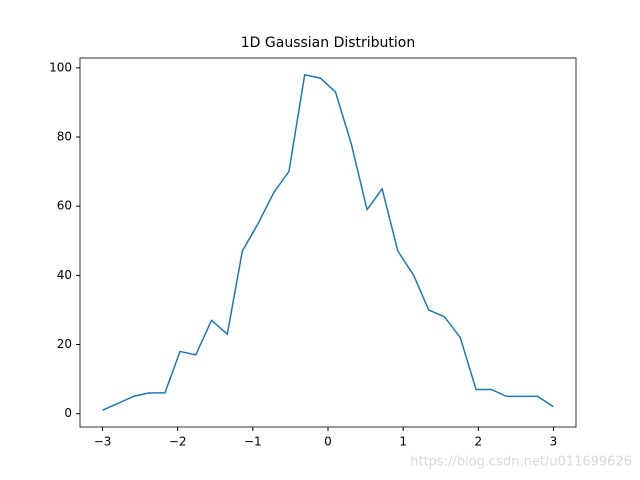 The height and width of the screenshot is (480, 640). Describe the element at coordinates (478, 442) in the screenshot. I see `x-tick-label: 2` at that location.